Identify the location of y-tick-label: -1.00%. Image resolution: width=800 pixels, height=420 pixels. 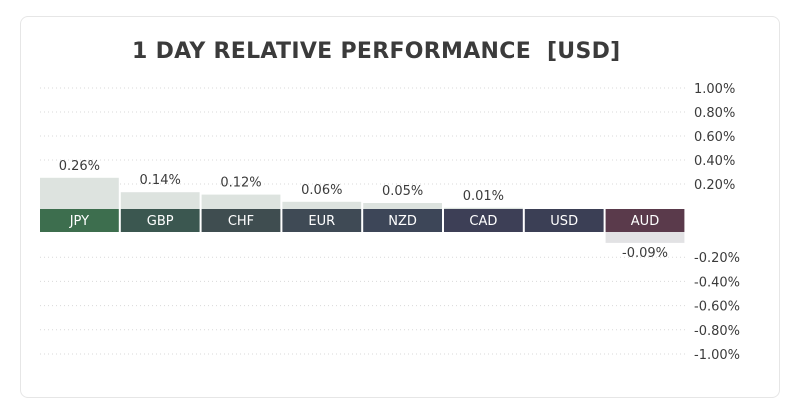
(717, 355).